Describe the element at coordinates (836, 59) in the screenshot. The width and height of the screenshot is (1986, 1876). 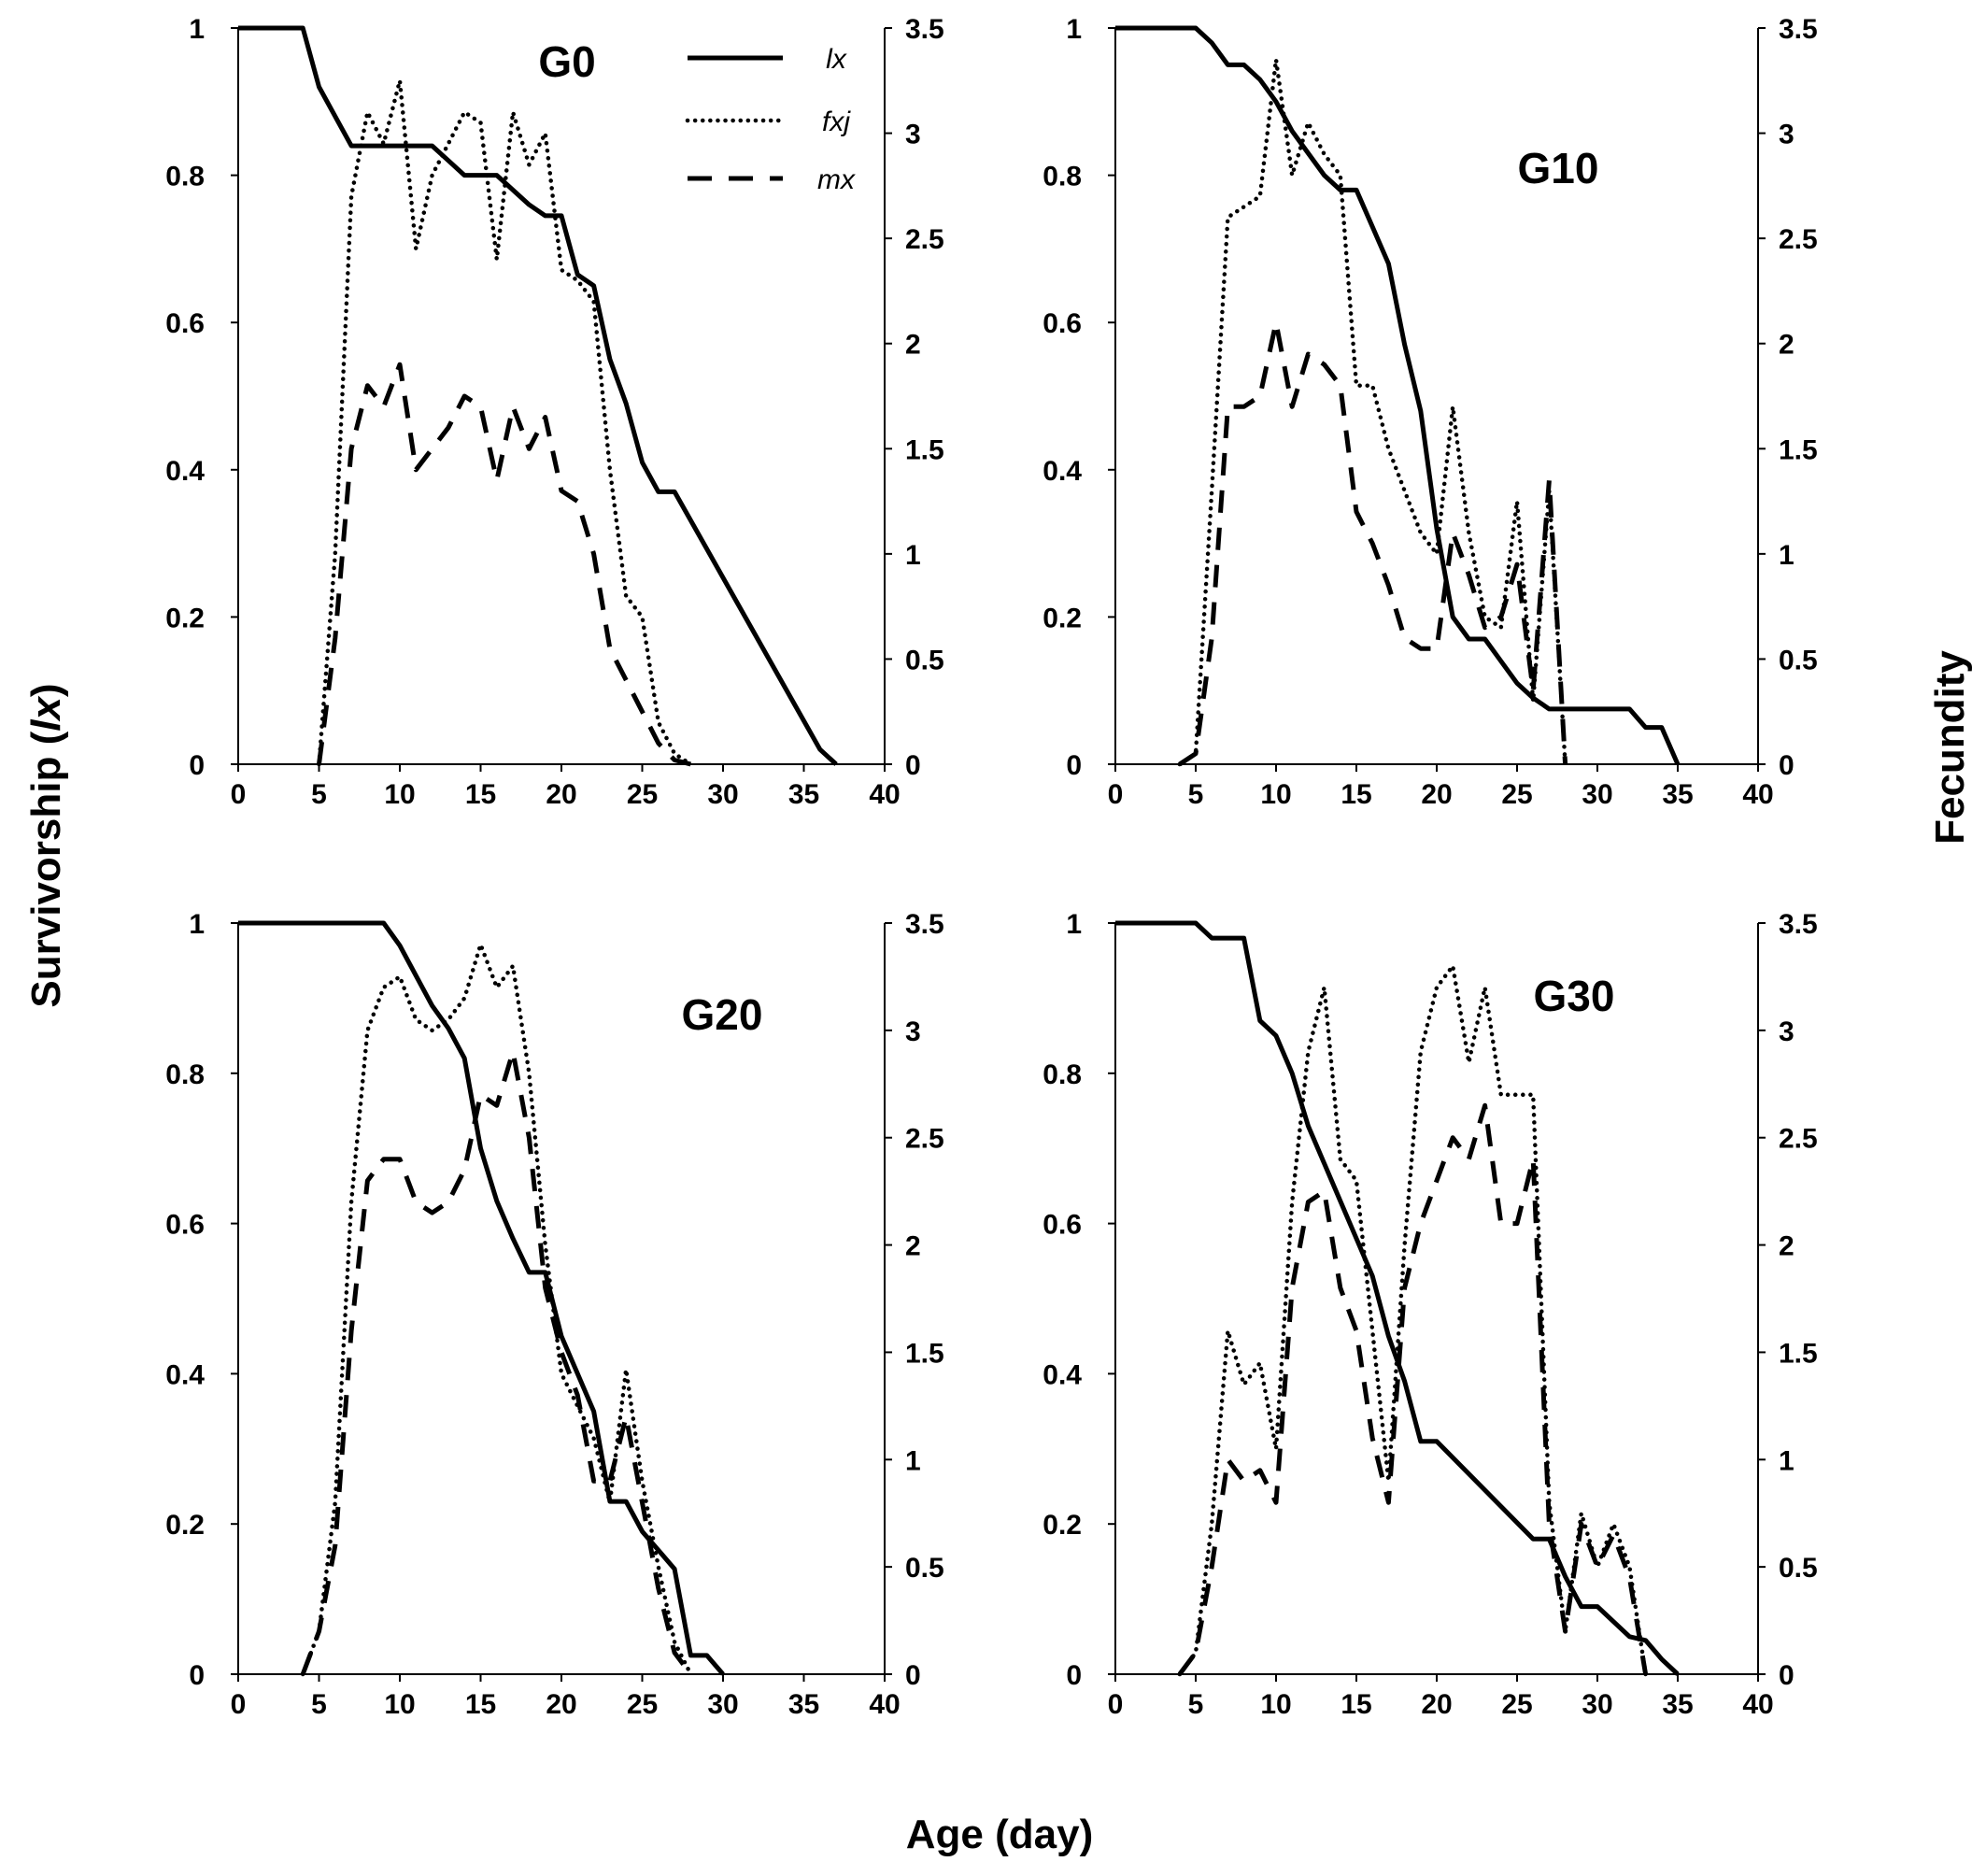
I see `legend-label-lx: lx` at that location.